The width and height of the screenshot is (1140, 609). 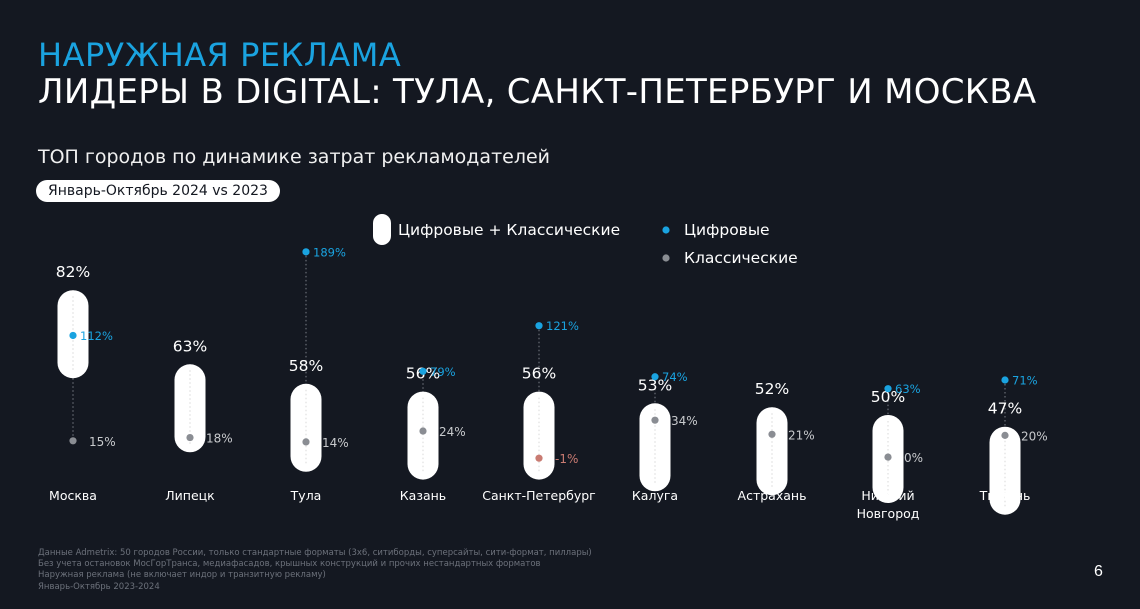 What do you see at coordinates (1098, 571) in the screenshot?
I see `page-number: 6` at bounding box center [1098, 571].